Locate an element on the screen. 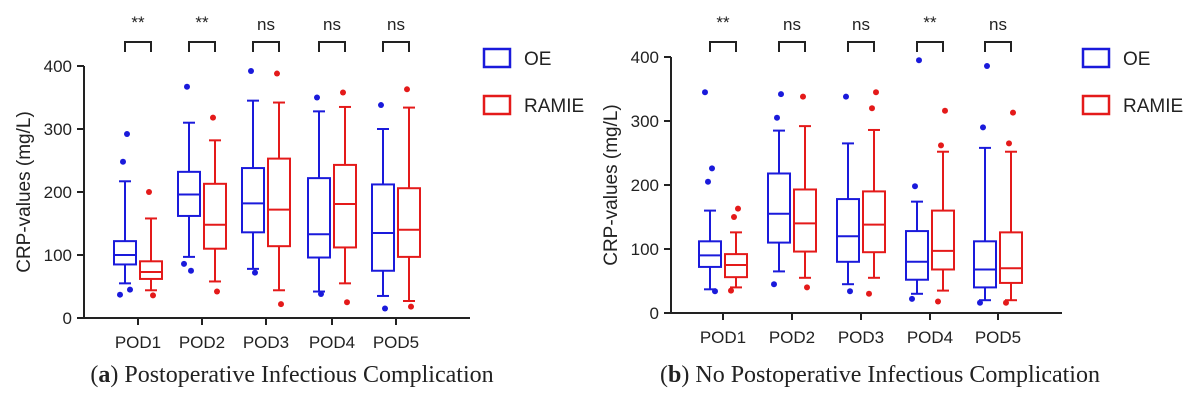  legend-label-ramie: RAMIE is located at coordinates (554, 106).